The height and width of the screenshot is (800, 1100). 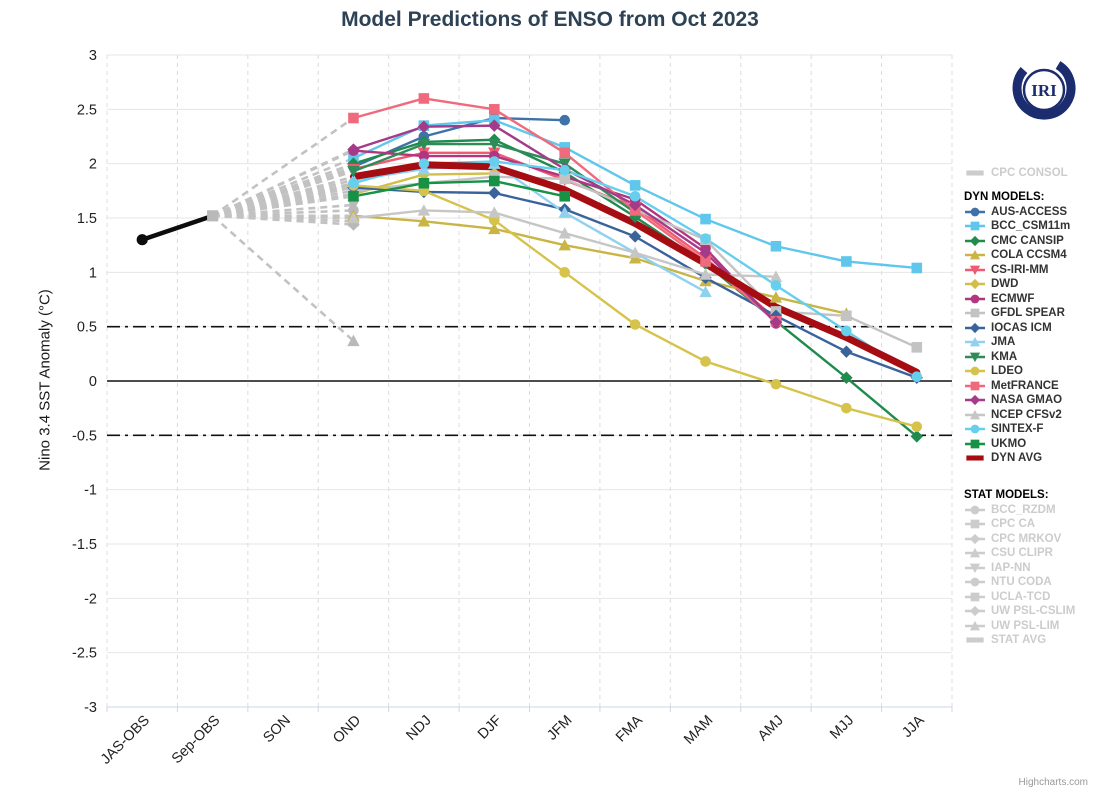 I want to click on legend-item-label: NCEP CFSv2, so click(x=1026, y=414).